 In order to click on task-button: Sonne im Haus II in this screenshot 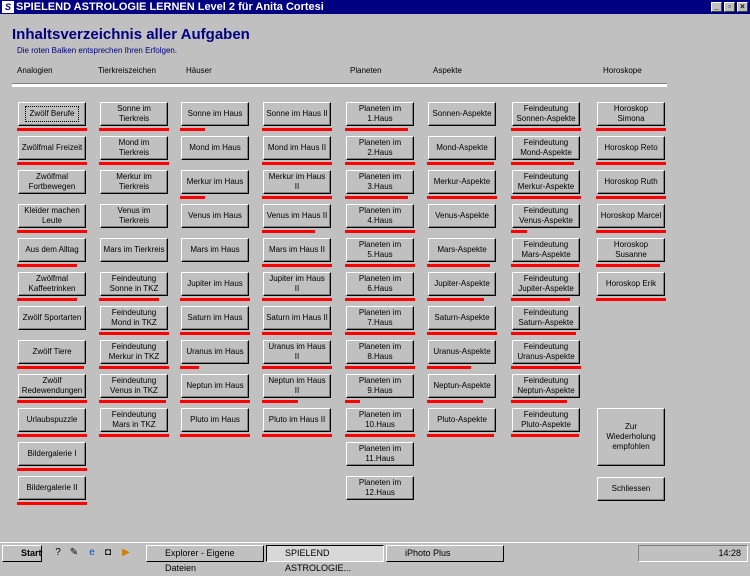, I will do `click(297, 114)`.